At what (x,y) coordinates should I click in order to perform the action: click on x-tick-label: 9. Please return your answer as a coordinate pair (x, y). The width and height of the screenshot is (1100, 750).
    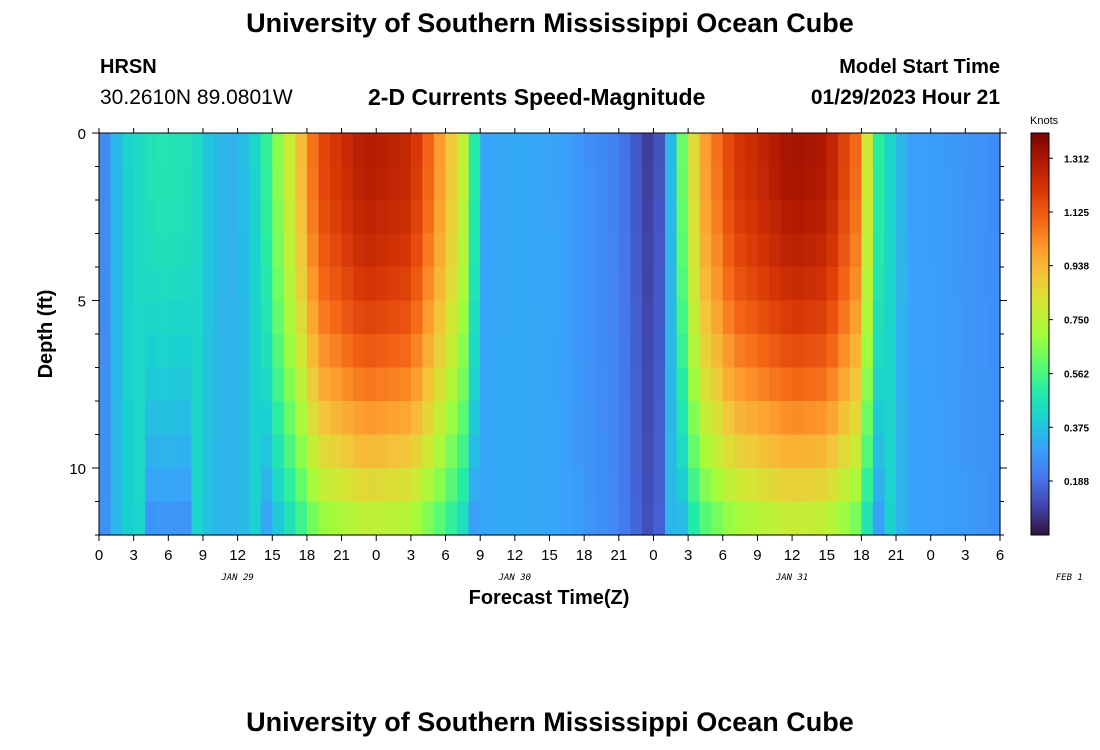
    Looking at the image, I should click on (480, 555).